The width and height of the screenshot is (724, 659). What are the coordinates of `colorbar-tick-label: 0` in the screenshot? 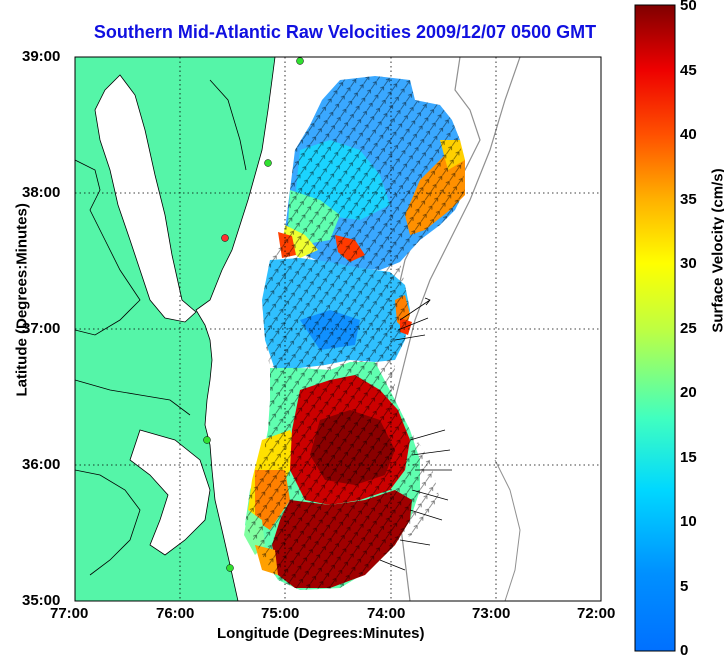 It's located at (684, 650).